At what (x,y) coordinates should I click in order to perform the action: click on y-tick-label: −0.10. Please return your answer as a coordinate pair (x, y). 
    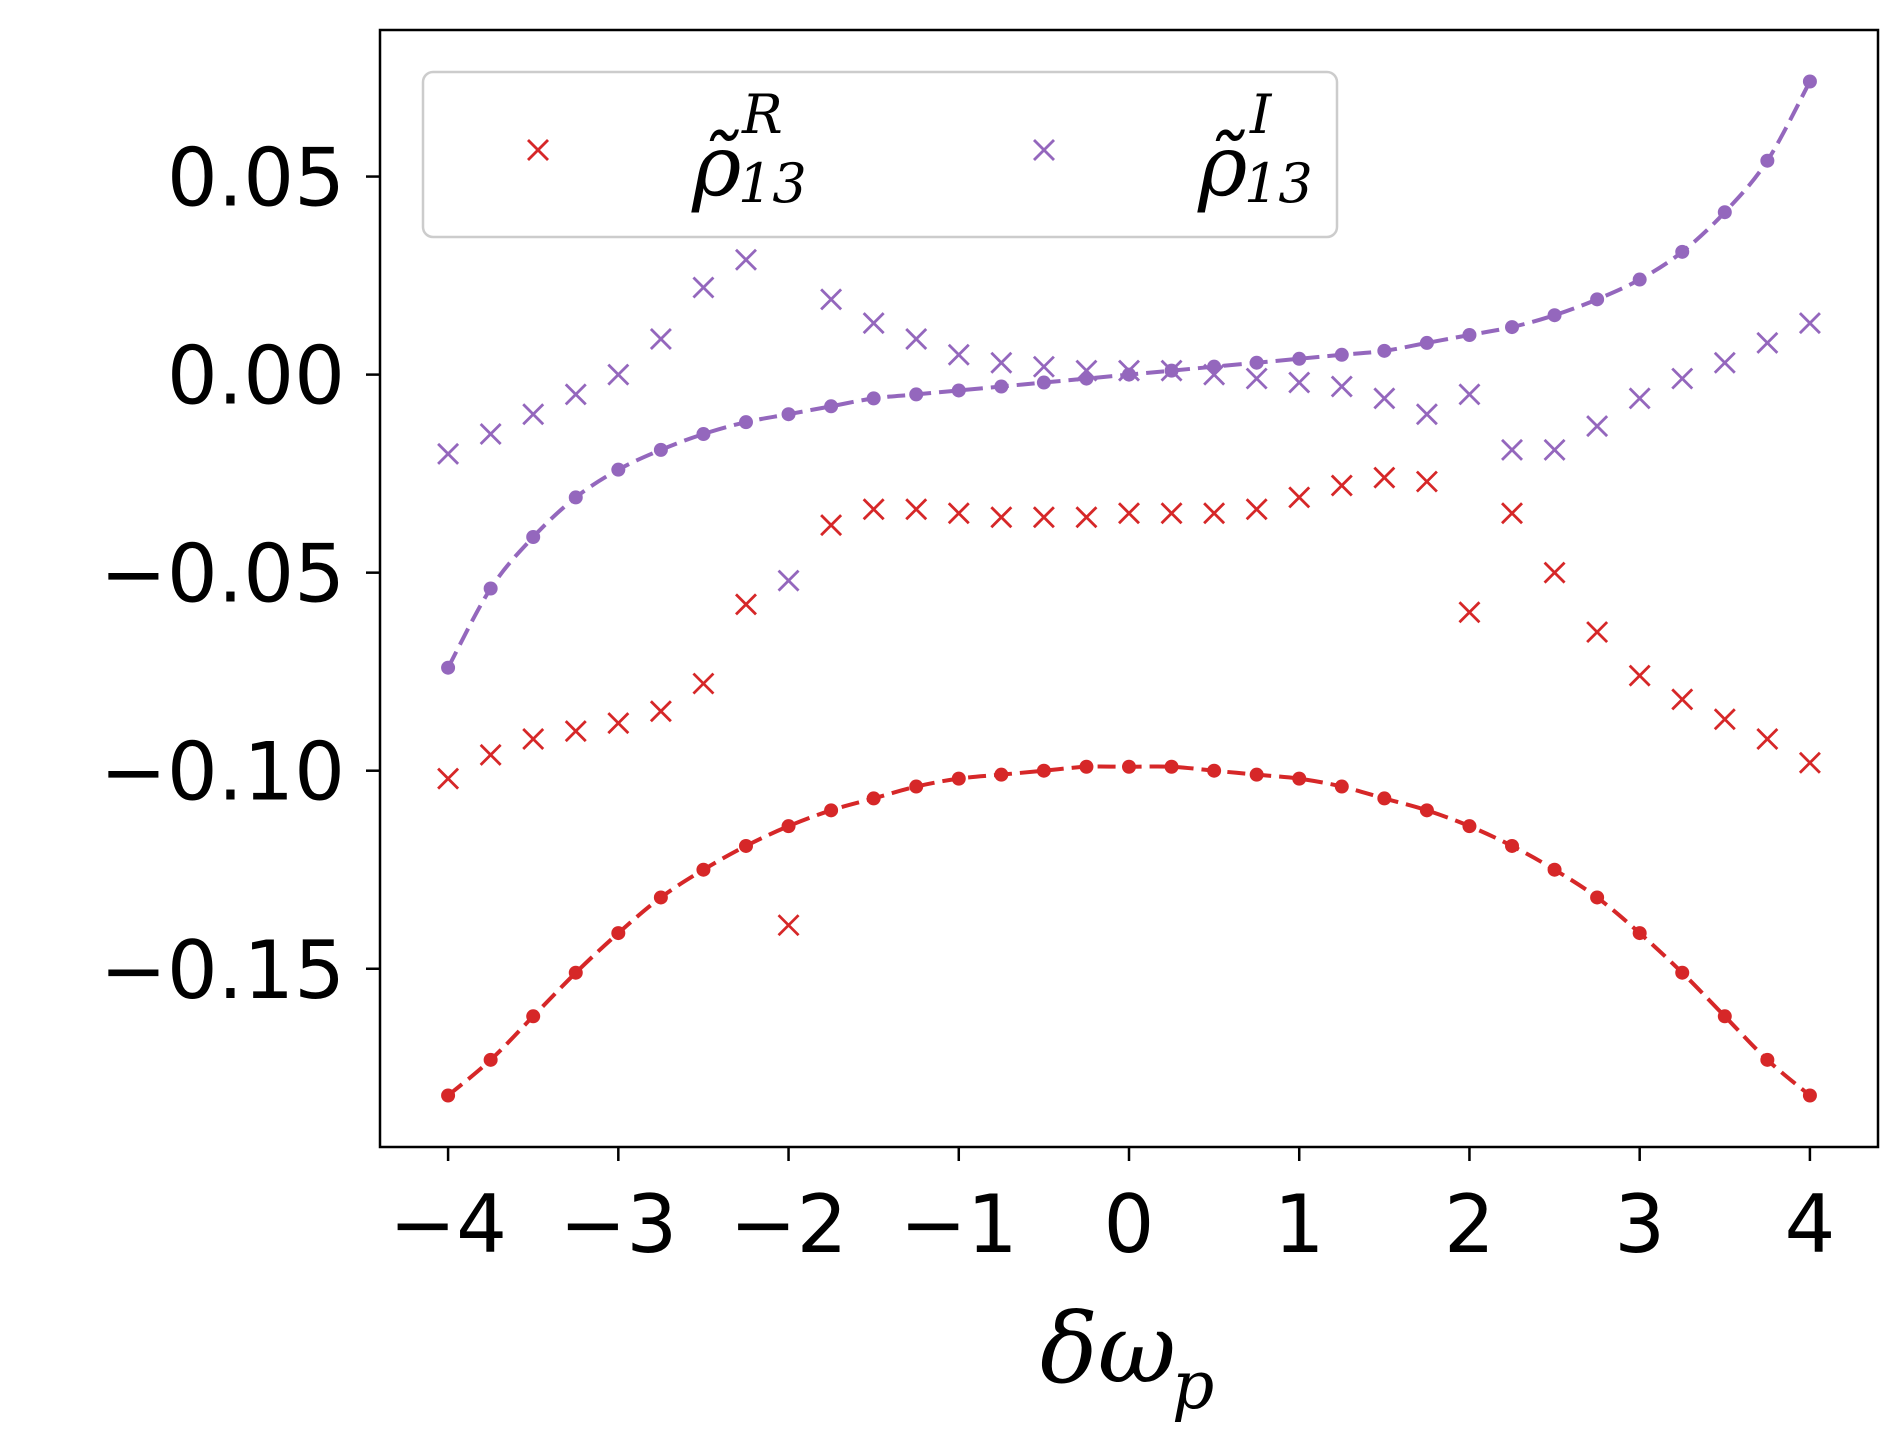
    Looking at the image, I should click on (222, 772).